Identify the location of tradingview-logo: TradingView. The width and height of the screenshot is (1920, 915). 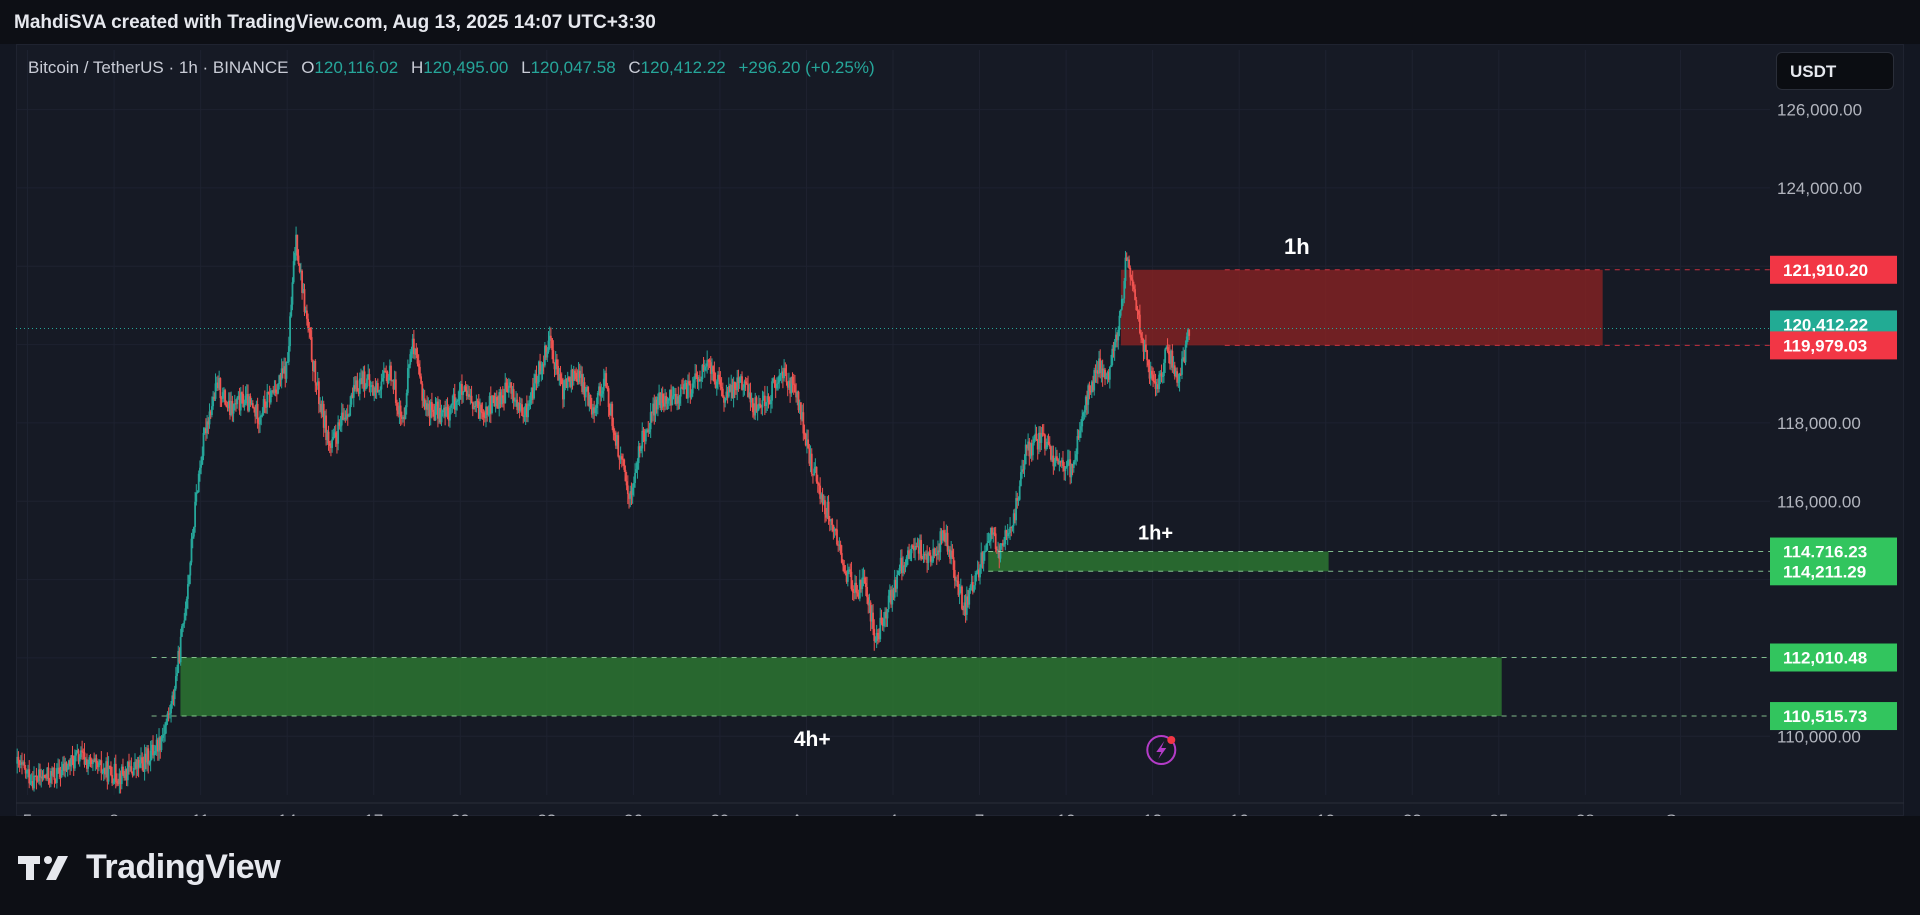
(149, 867).